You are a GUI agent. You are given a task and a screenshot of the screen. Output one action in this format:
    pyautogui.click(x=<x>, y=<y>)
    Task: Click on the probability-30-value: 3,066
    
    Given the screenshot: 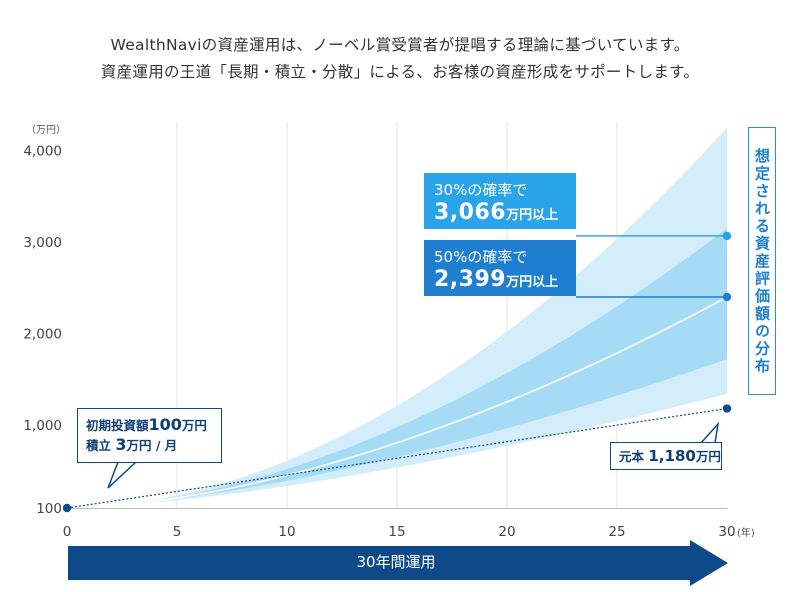 What is the action you would take?
    pyautogui.click(x=470, y=212)
    